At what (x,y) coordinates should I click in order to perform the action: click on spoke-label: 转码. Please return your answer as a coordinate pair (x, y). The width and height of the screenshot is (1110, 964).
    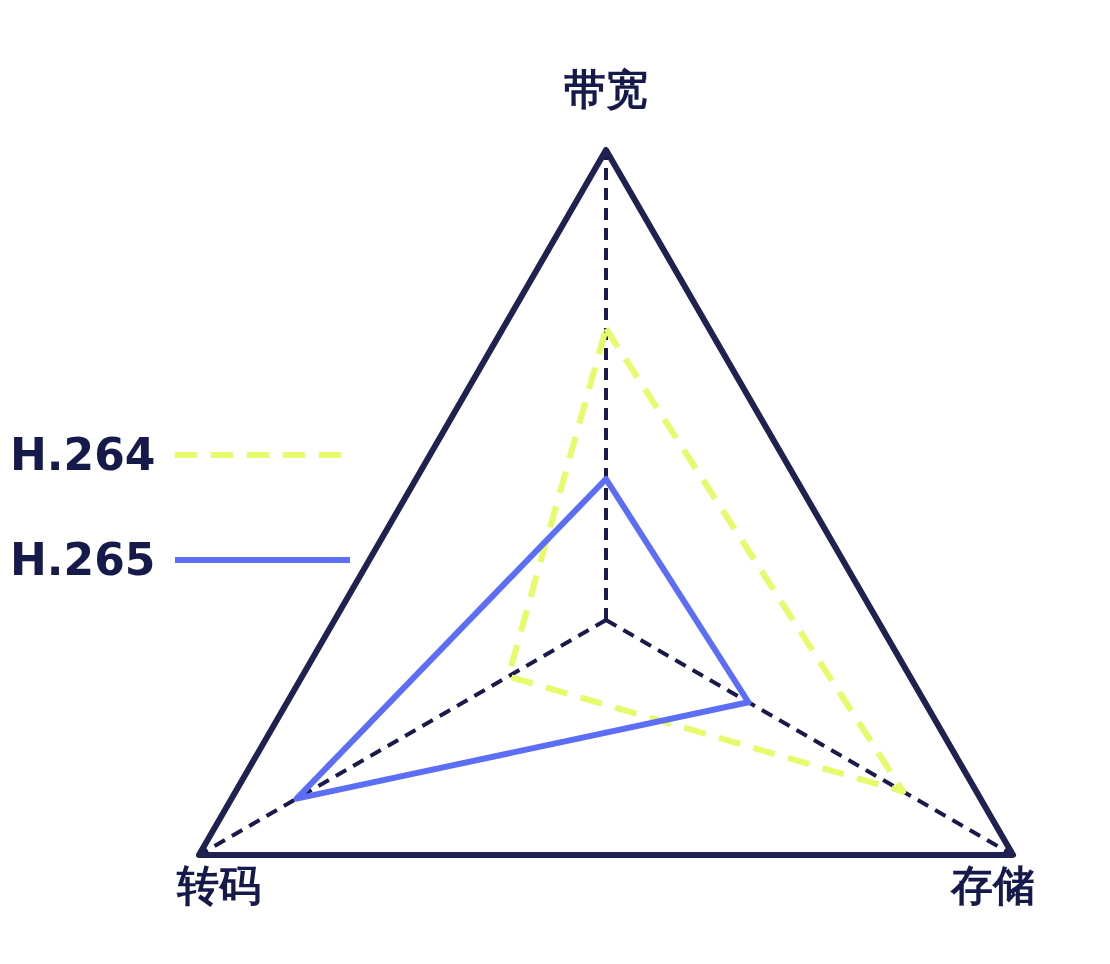
    Looking at the image, I should click on (218, 885).